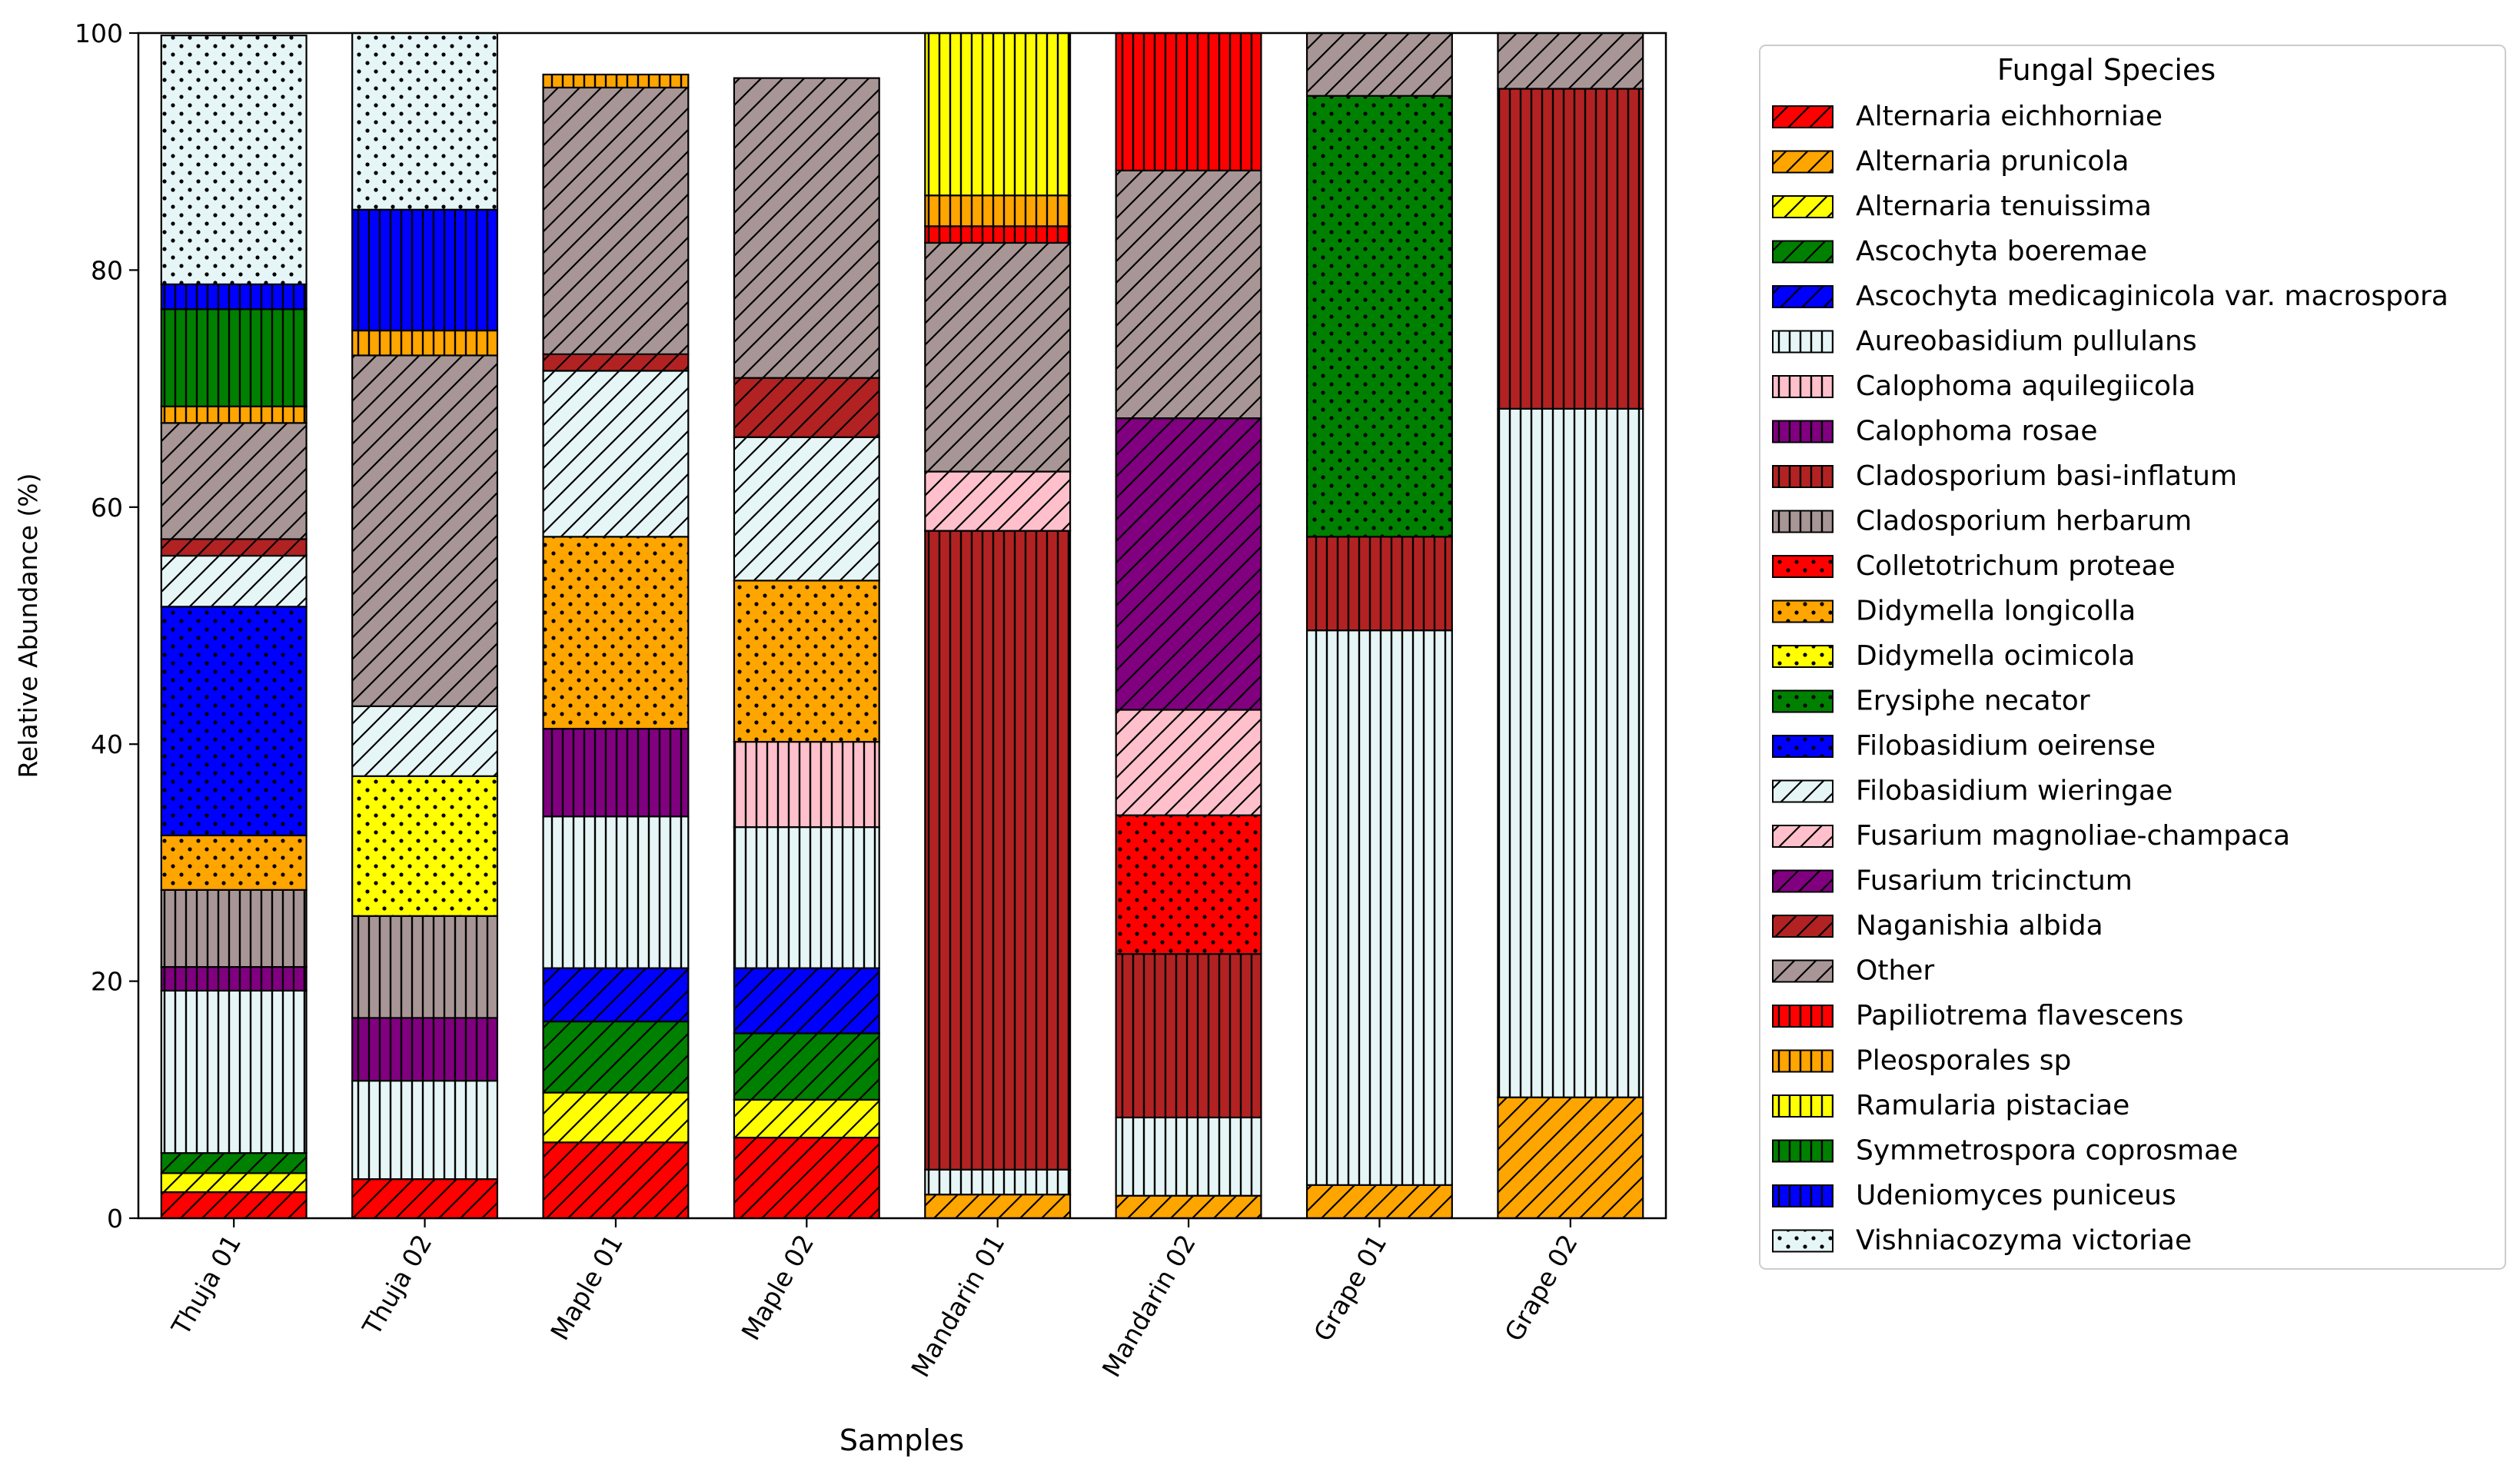 This screenshot has height=1478, width=2520. Describe the element at coordinates (1189, 101) in the screenshot. I see `bar-segment-mandarin-02-papiliotrema-flavescens` at that location.